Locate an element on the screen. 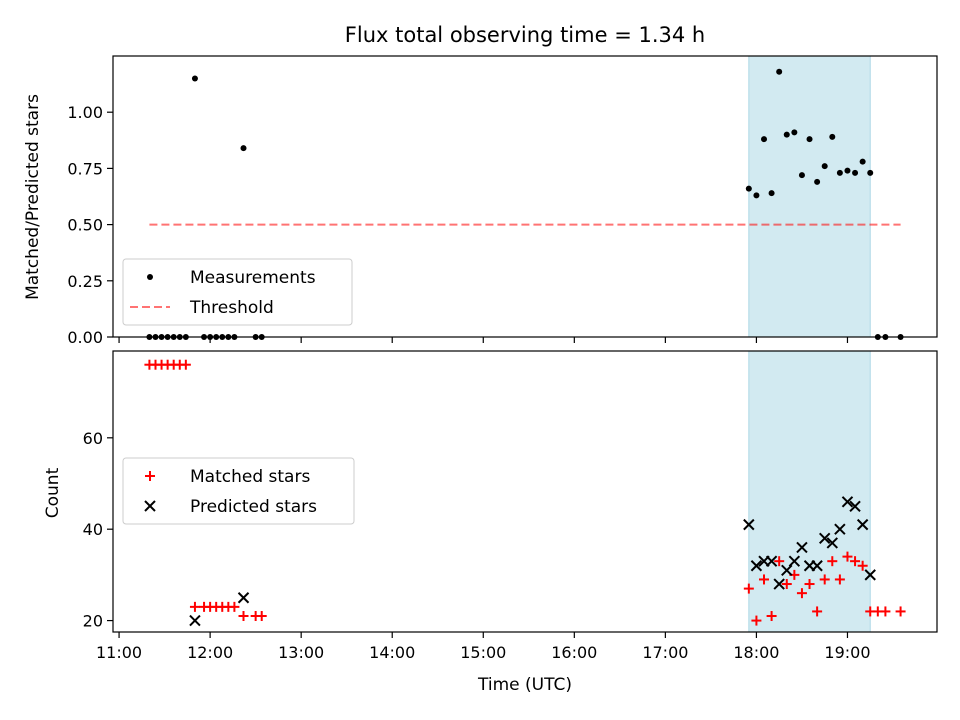 The image size is (960, 720). x-tick-label: 14:00 is located at coordinates (392, 652).